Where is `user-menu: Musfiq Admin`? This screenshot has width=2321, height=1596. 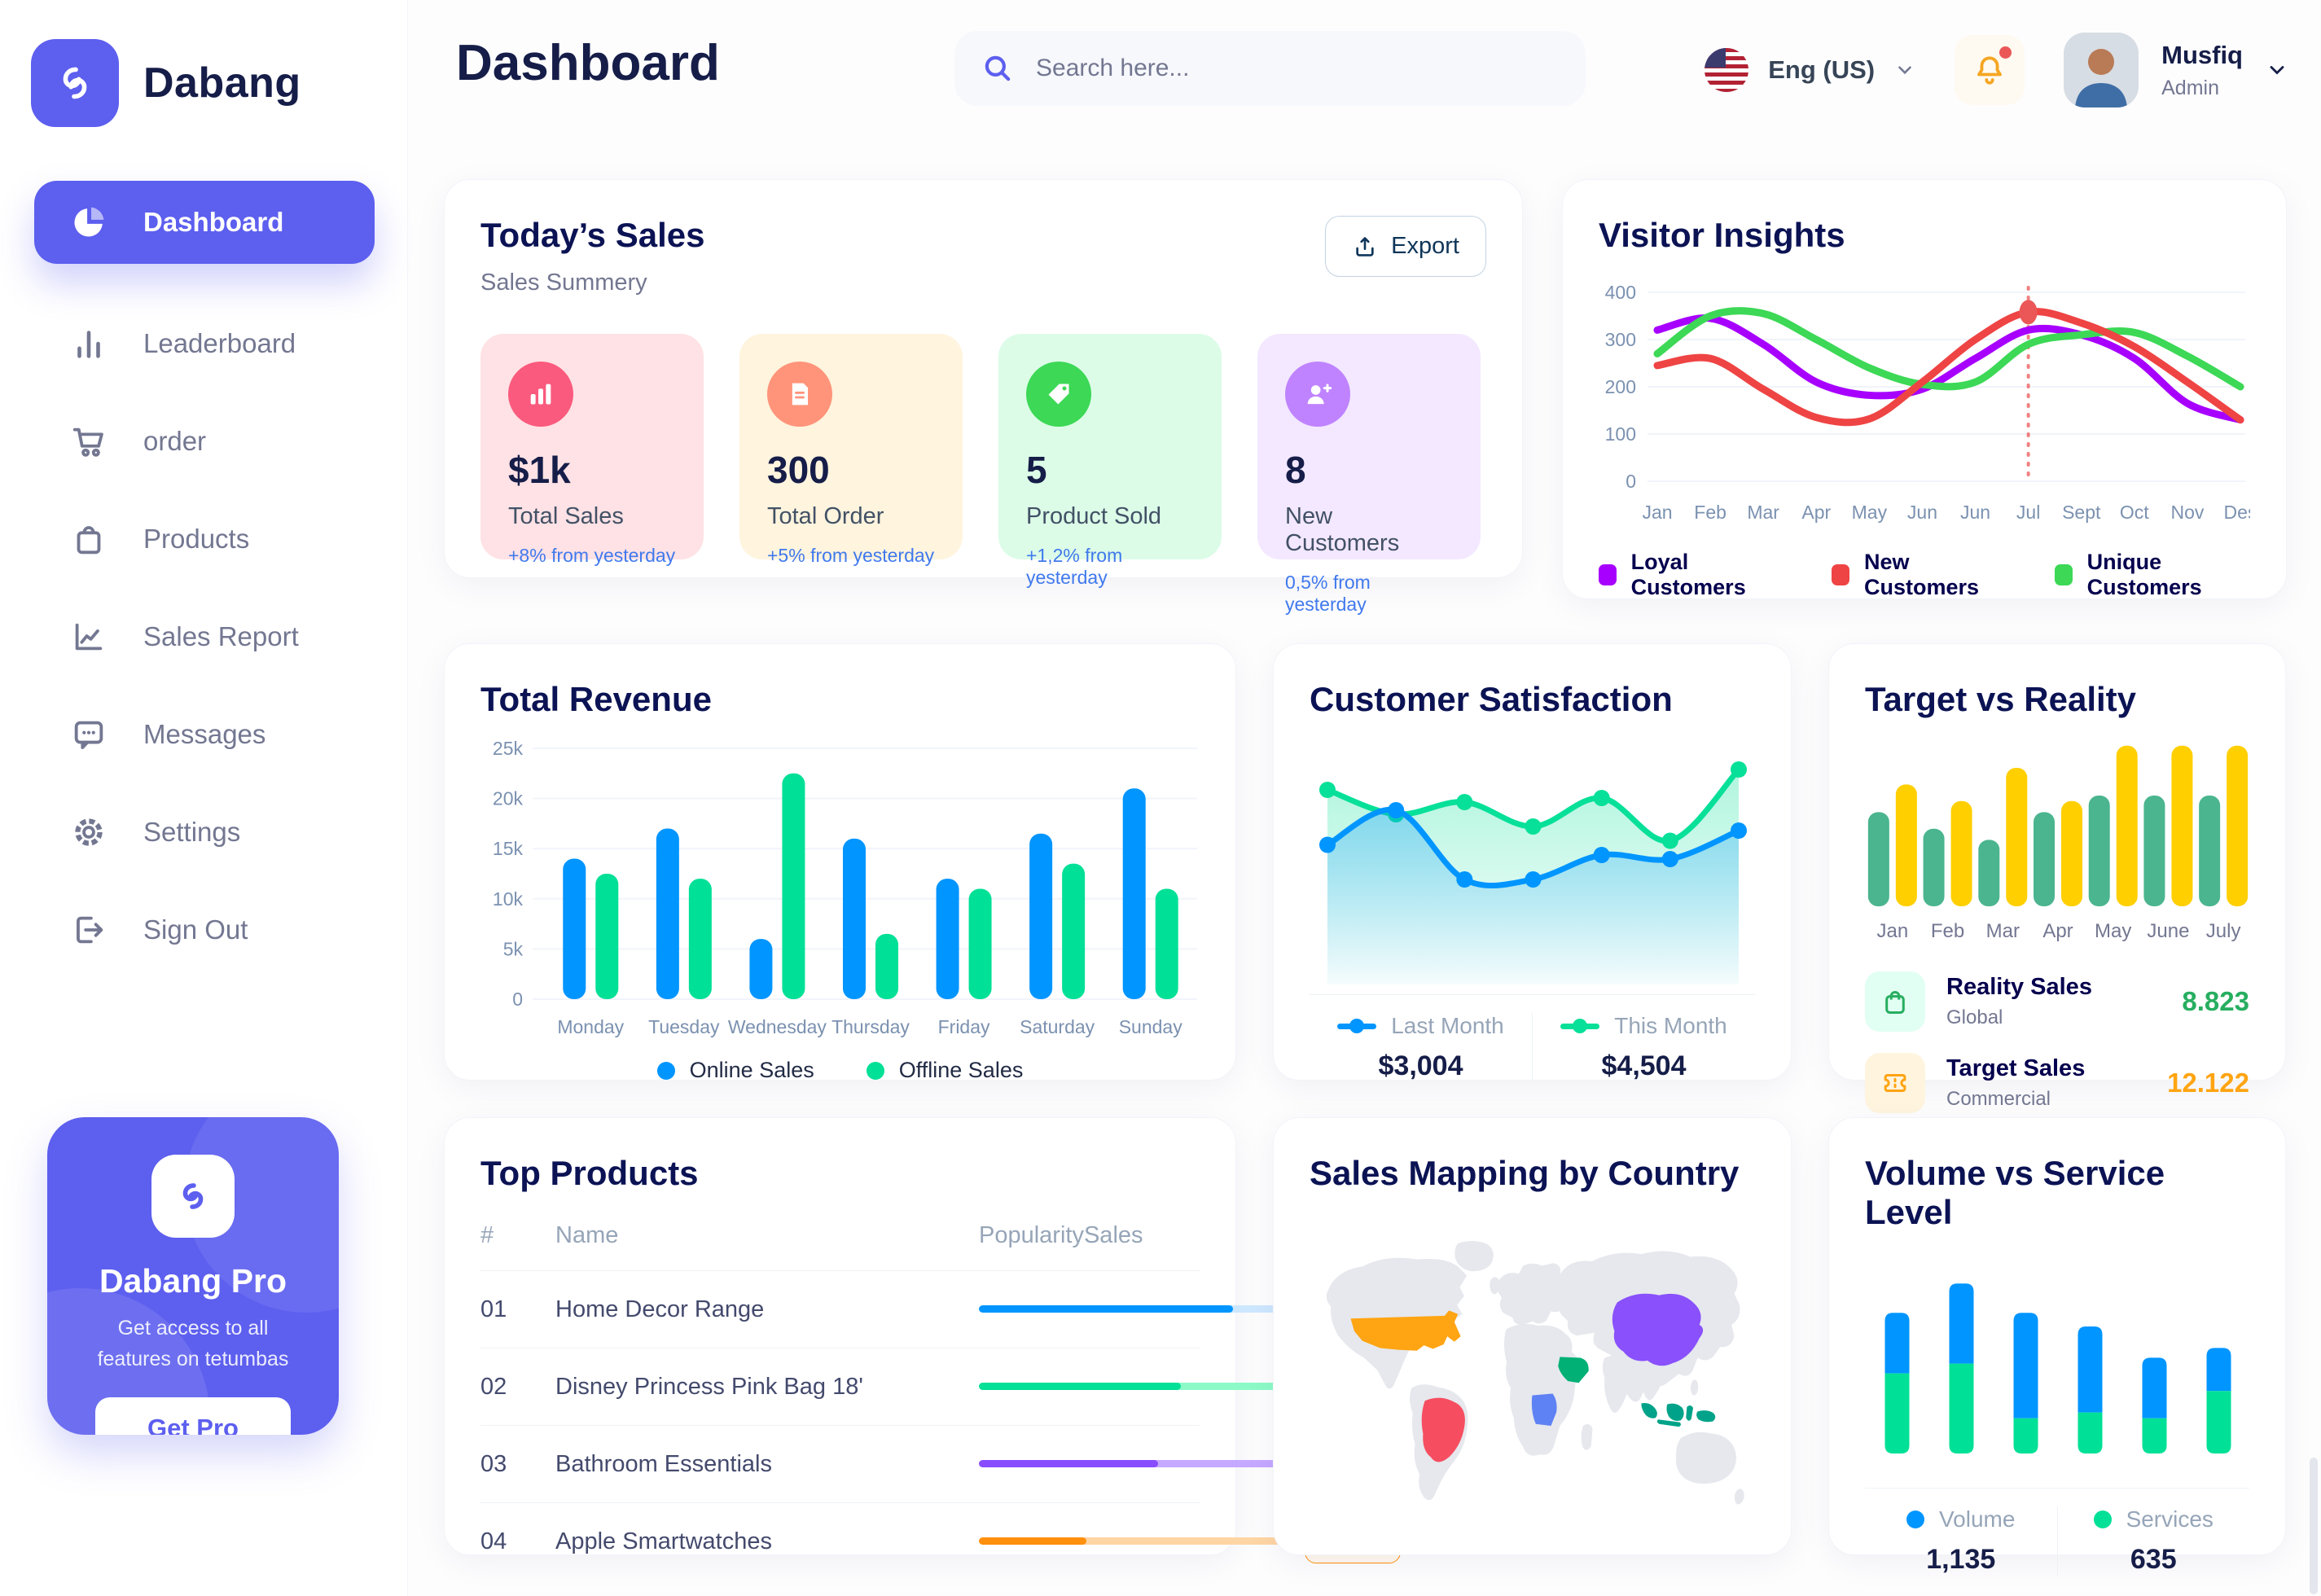
user-menu: Musfiq Admin is located at coordinates (2176, 70).